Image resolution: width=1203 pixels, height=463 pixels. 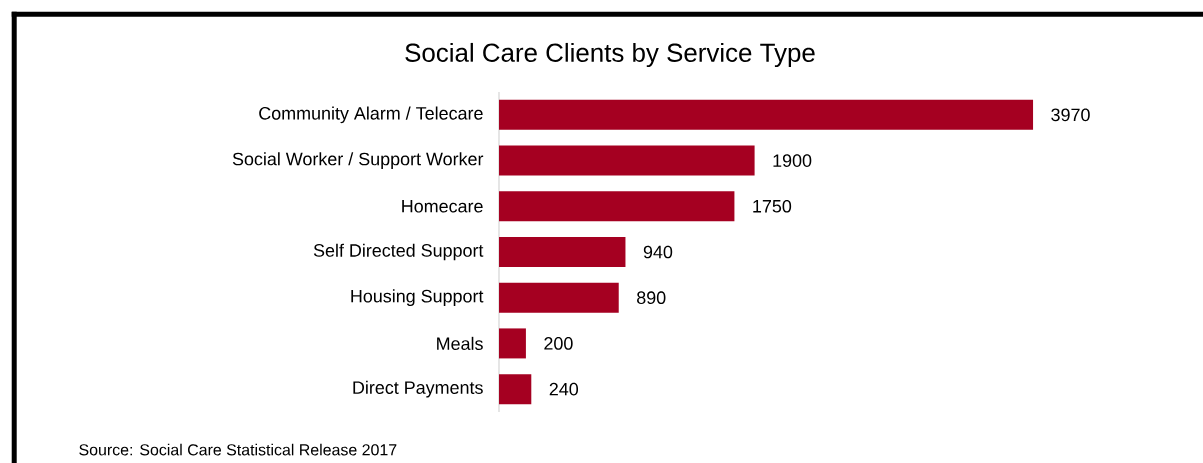 What do you see at coordinates (792, 160) in the screenshot?
I see `data-label: 1900` at bounding box center [792, 160].